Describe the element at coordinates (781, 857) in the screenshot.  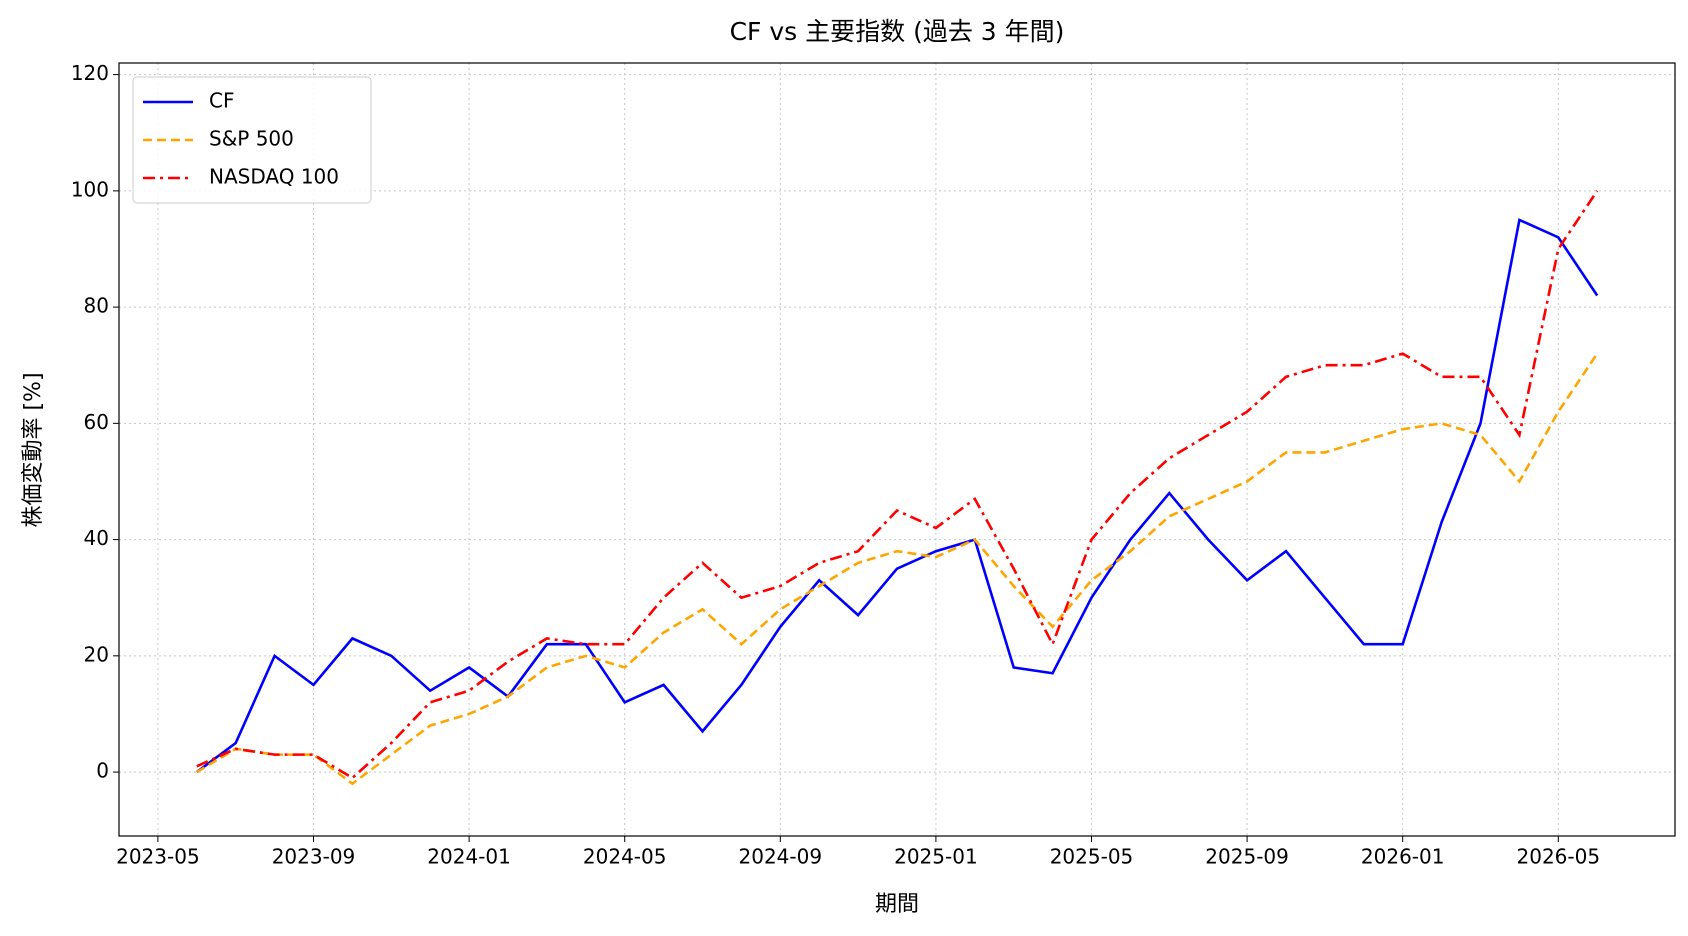
I see `x-tick-label: 2024-09` at that location.